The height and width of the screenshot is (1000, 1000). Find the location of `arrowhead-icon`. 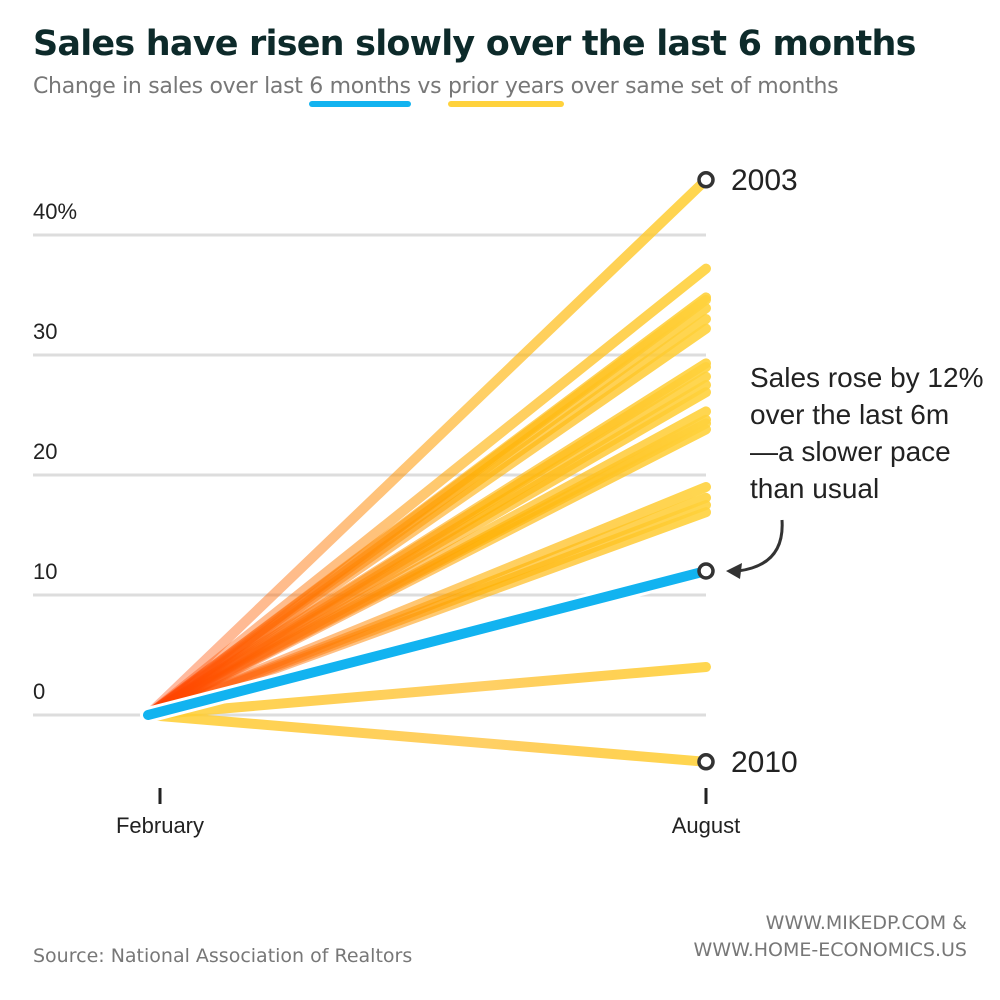

arrowhead-icon is located at coordinates (734, 571).